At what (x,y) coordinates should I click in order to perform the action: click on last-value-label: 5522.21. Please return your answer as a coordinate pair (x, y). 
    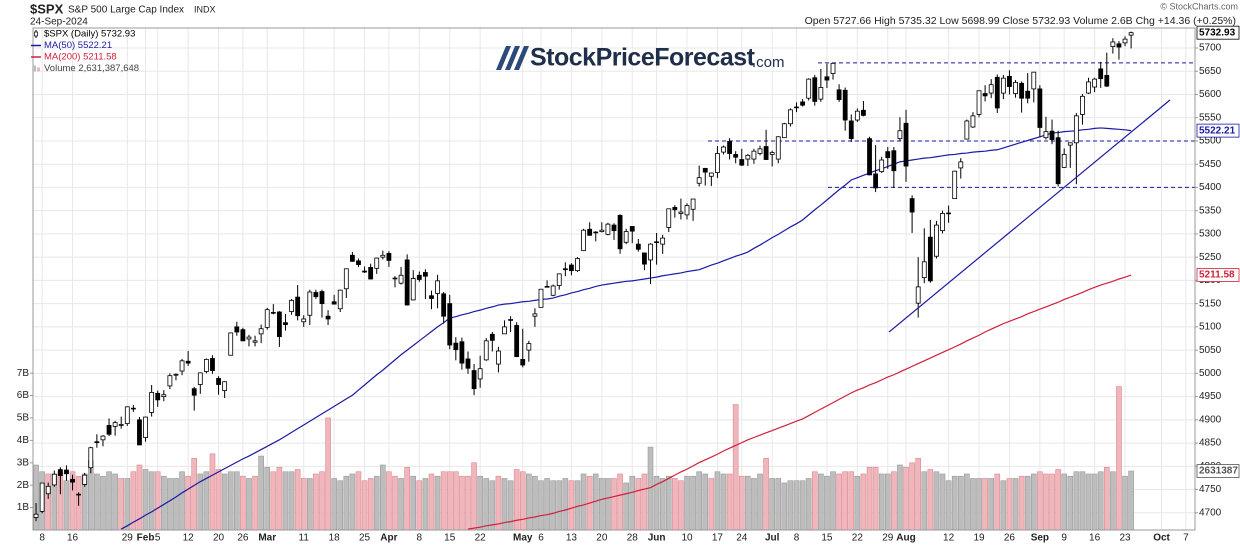
    Looking at the image, I should click on (1217, 130).